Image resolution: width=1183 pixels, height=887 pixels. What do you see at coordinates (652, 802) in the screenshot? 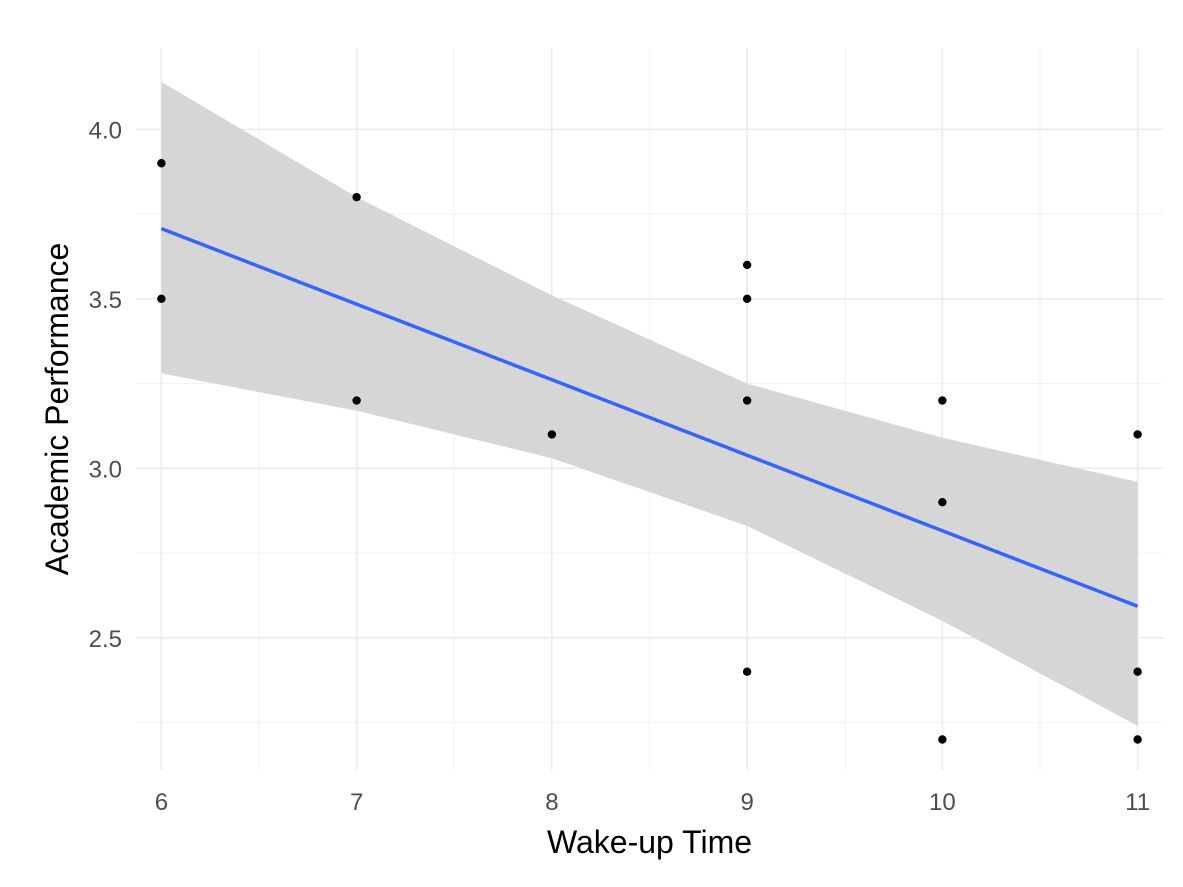
I see `x-tick-labels: 6 7 8 9 10 11` at bounding box center [652, 802].